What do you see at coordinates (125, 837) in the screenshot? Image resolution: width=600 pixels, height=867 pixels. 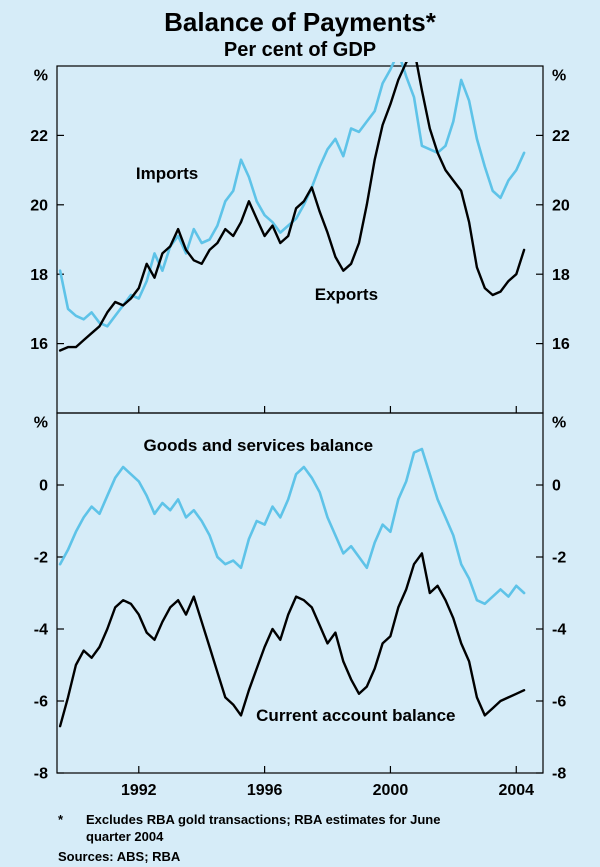 I see `footnote-line-2: quarter 2004` at bounding box center [125, 837].